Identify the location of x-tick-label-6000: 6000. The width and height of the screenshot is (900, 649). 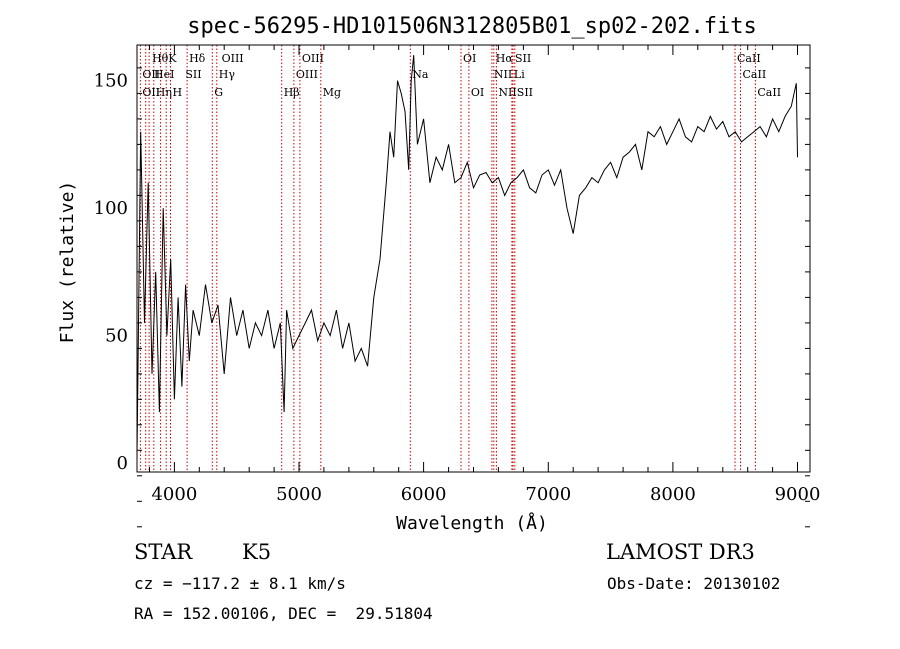
(424, 494).